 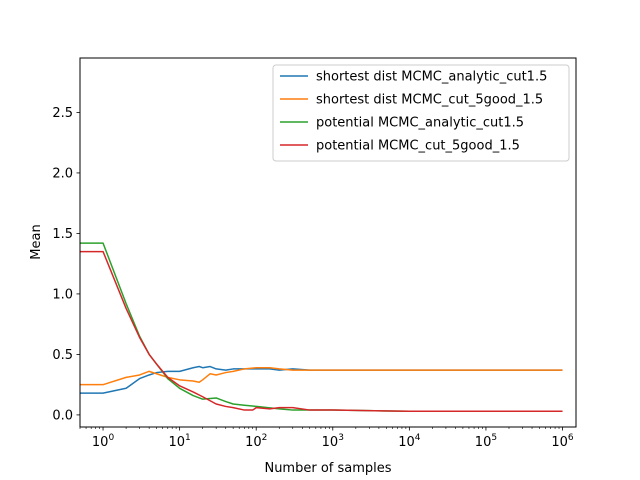 I want to click on legend-label-2: shortest dist MCMC_cut_5good_1.5, so click(x=429, y=100).